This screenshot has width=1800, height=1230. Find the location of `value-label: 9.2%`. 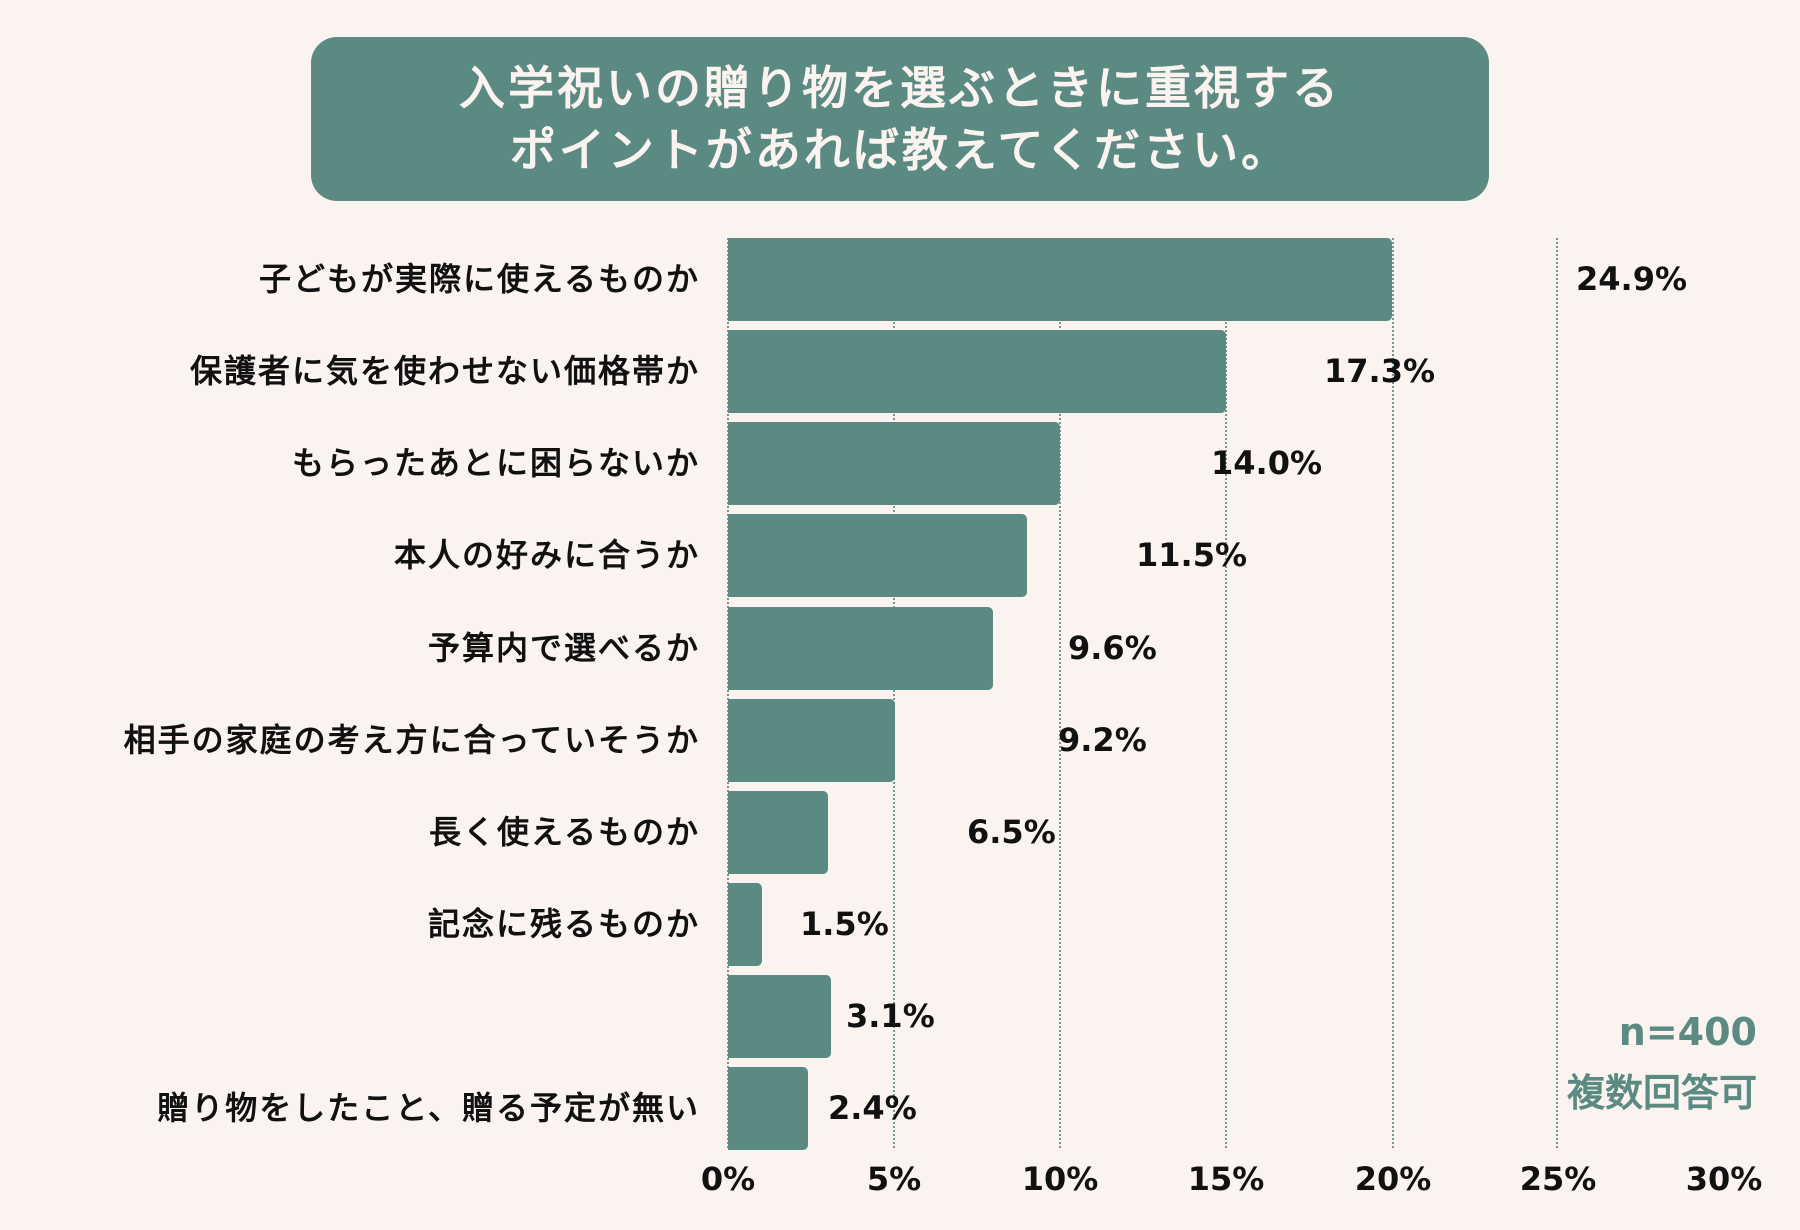

value-label: 9.2% is located at coordinates (1102, 740).